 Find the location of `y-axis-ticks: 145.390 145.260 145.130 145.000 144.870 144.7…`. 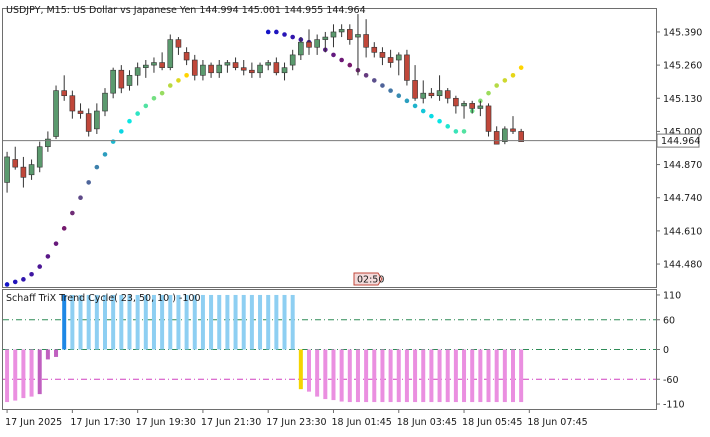

y-axis-ticks: 145.390 145.260 145.130 145.000 144.870 144.7… is located at coordinates (679, 149).